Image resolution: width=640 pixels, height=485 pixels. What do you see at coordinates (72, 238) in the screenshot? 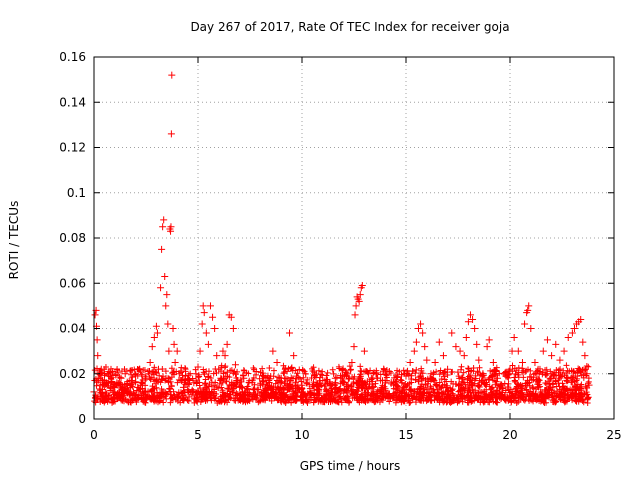
I see `y-tick-label: 0.08` at bounding box center [72, 238].